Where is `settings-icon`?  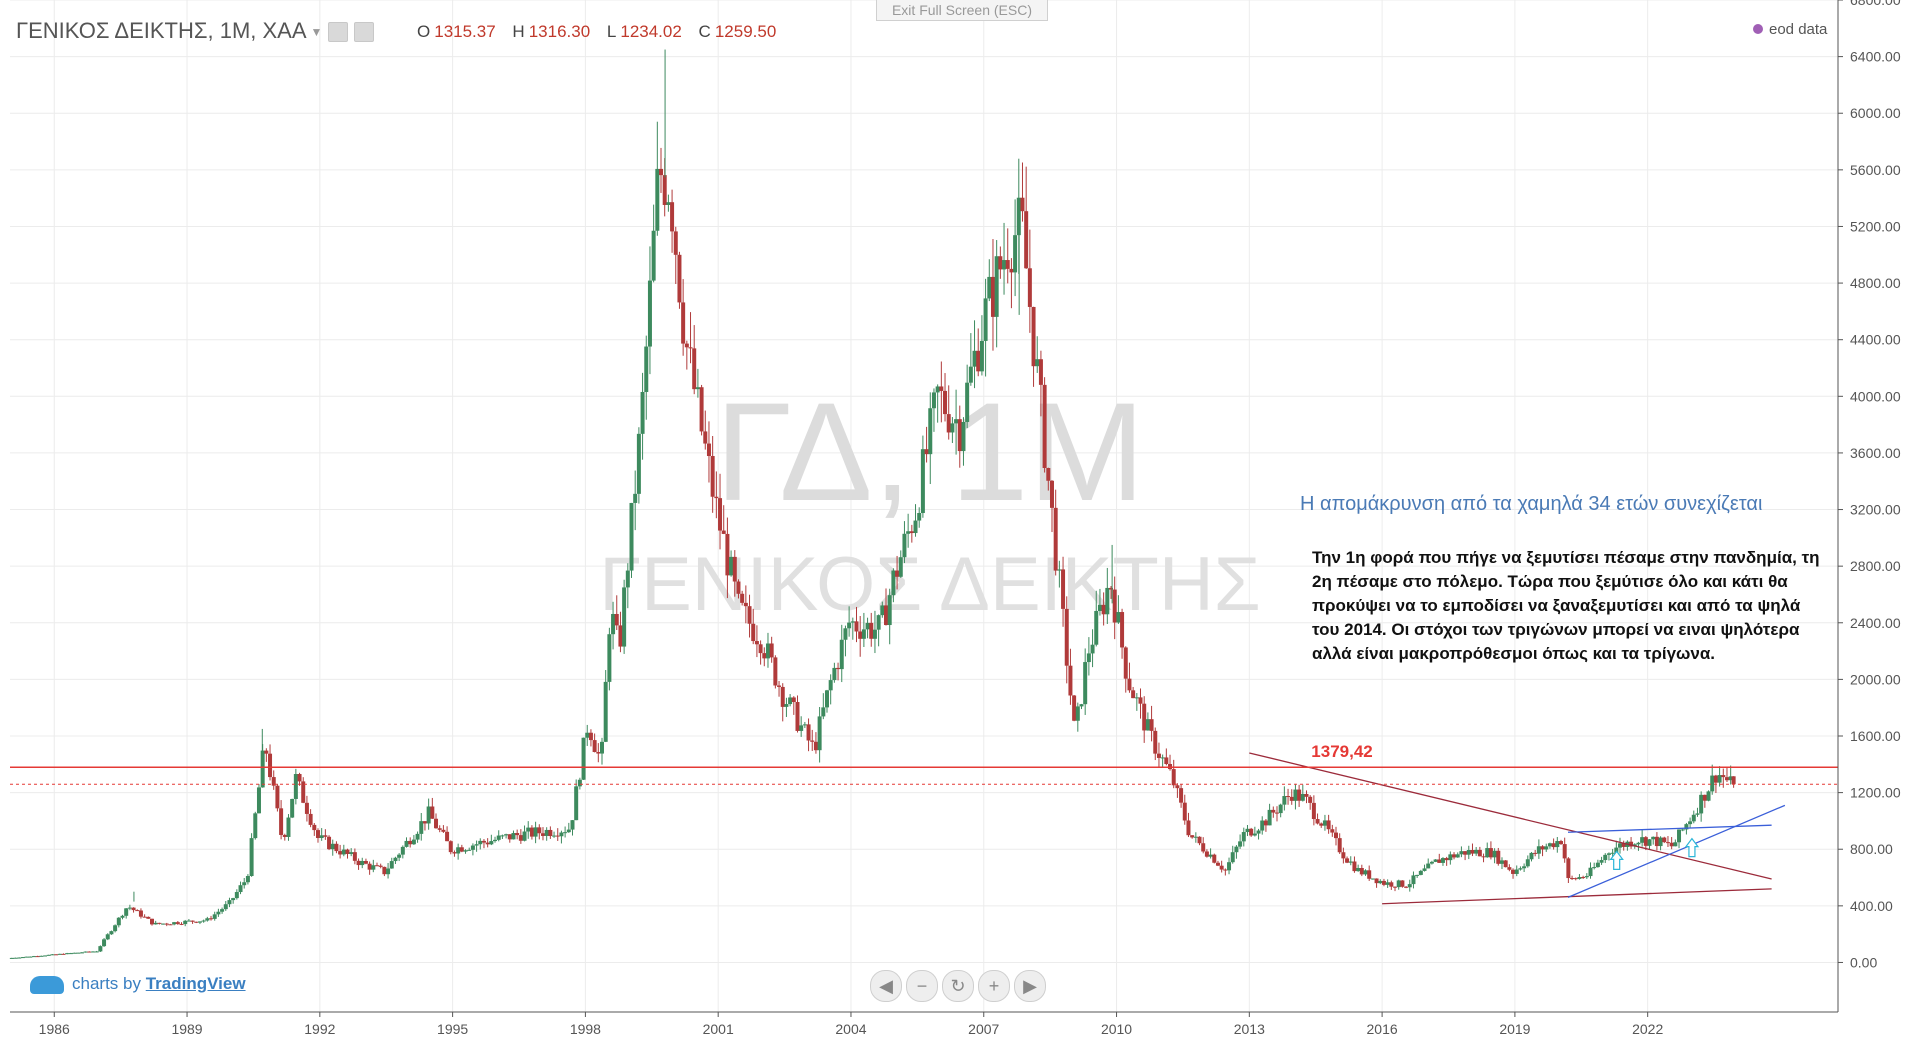 settings-icon is located at coordinates (364, 32).